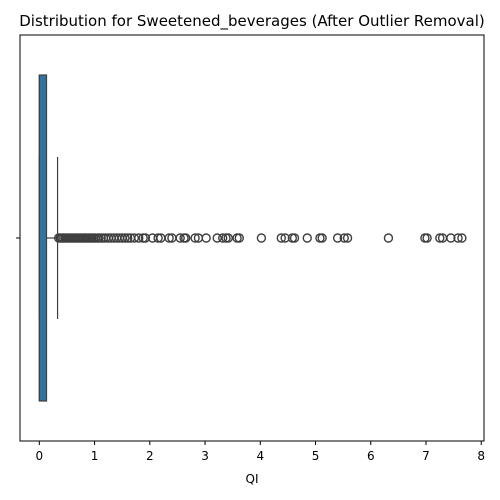 The image size is (500, 500). I want to click on x-tick-label: 3, so click(205, 456).